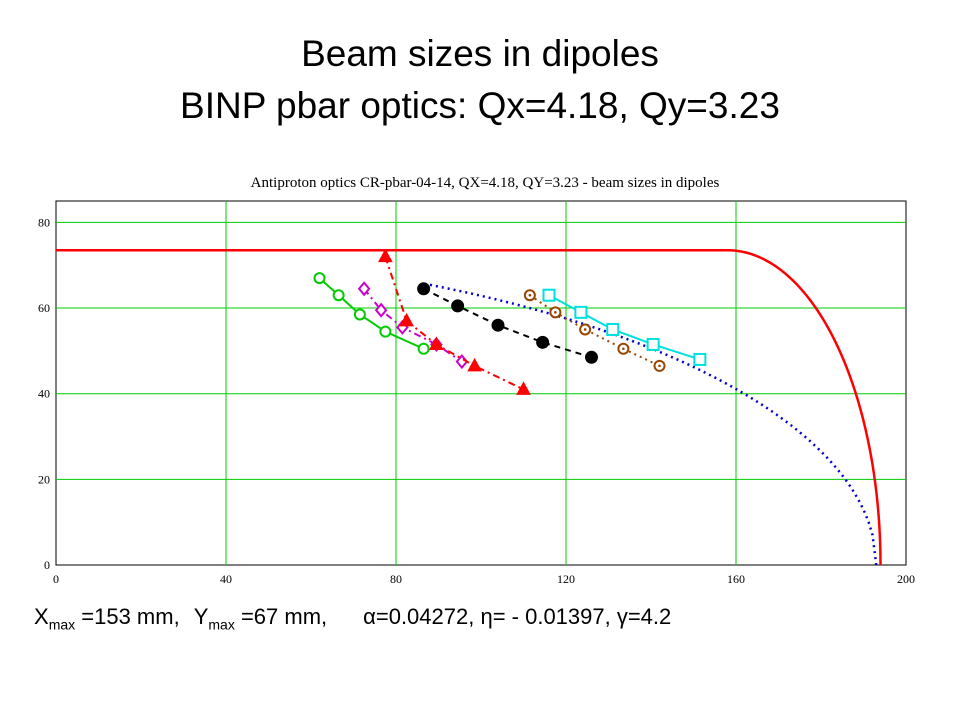 This screenshot has width=960, height=720. I want to click on series-brown, so click(594, 330).